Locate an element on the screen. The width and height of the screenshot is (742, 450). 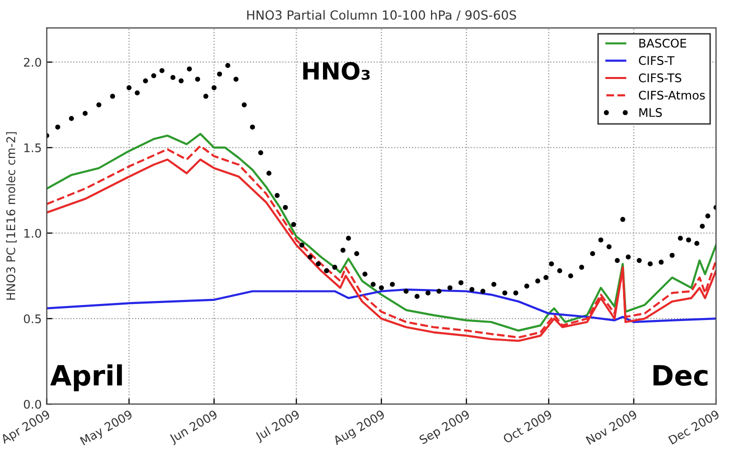
legend-label: CIFS-TS is located at coordinates (660, 77).